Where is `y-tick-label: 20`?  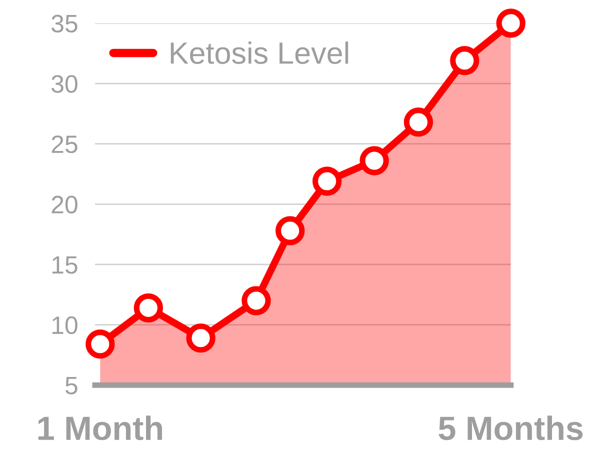
y-tick-label: 20 is located at coordinates (65, 205).